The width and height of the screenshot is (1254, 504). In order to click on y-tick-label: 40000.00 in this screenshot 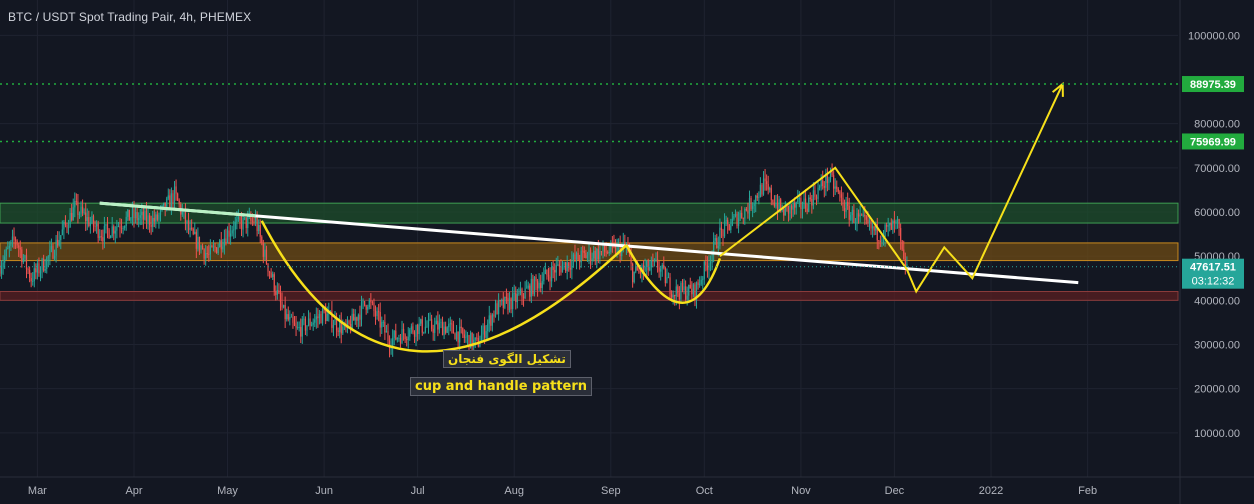, I will do `click(1217, 301)`.